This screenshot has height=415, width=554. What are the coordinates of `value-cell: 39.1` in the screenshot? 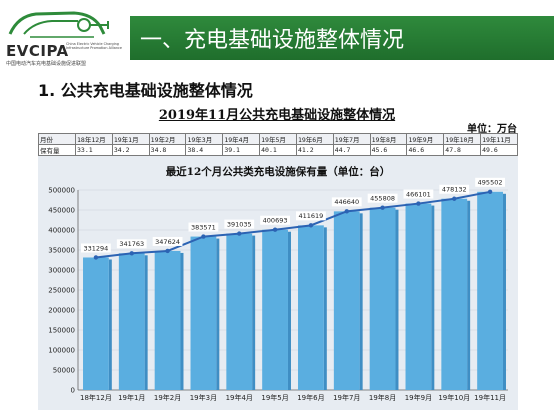 It's located at (241, 150).